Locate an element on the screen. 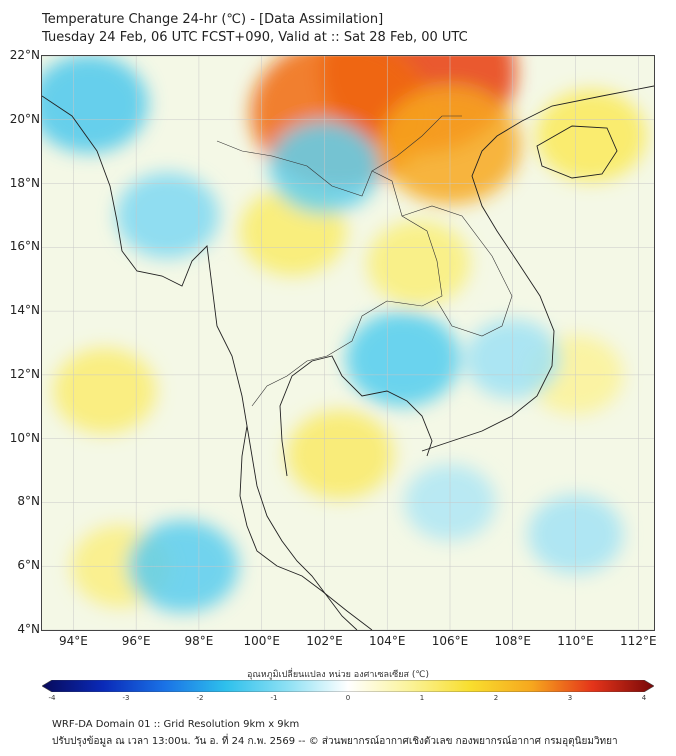 The image size is (676, 756). lat-label: 14°N is located at coordinates (24, 310).